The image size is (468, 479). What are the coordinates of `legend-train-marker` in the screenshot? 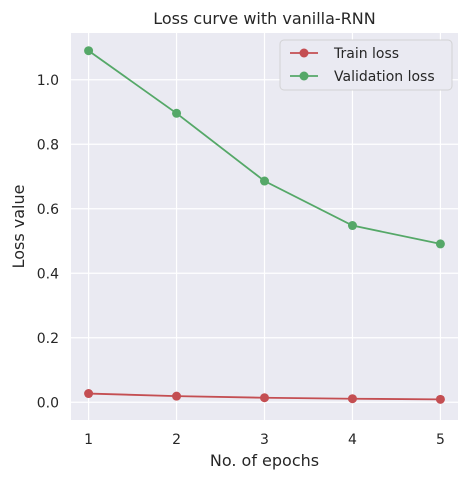 It's located at (304, 53).